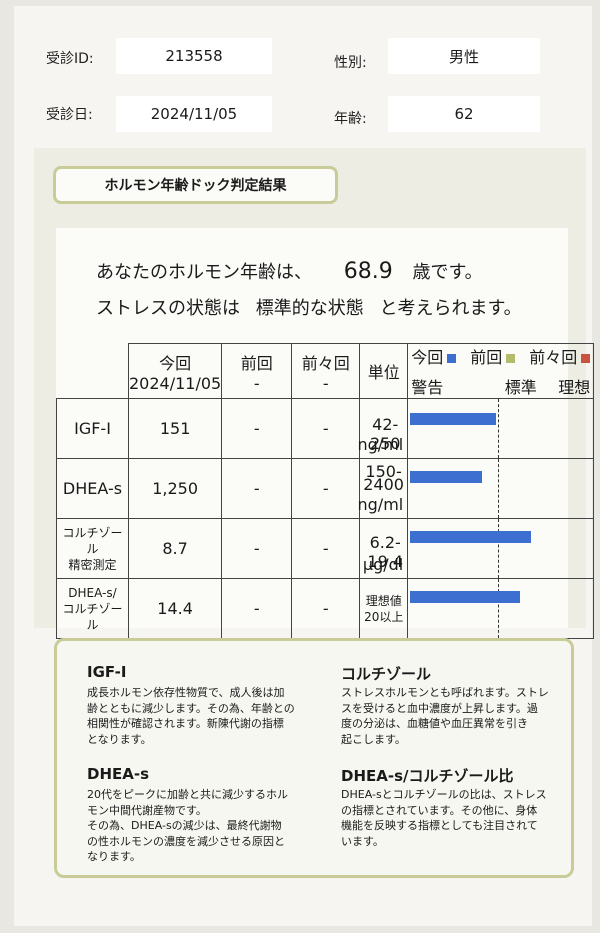 Image resolution: width=600 pixels, height=933 pixels. What do you see at coordinates (350, 119) in the screenshot?
I see `age-label: 年齢:` at bounding box center [350, 119].